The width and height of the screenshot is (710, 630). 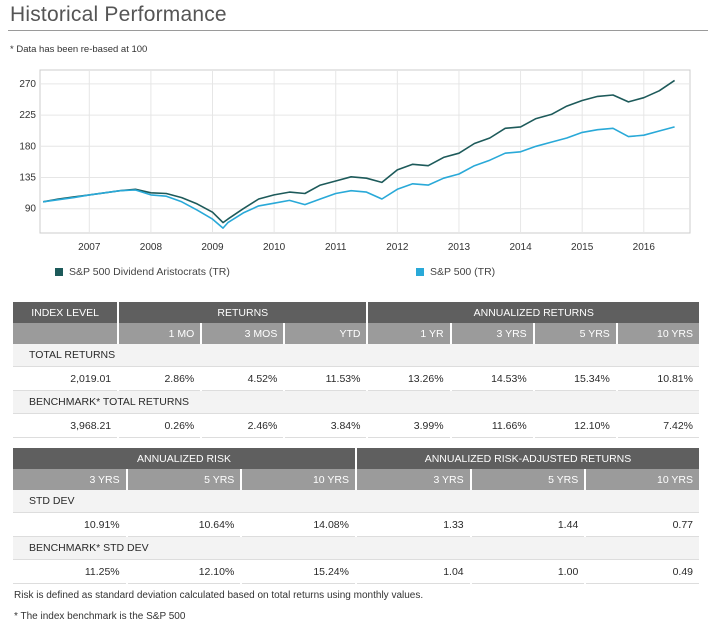 What do you see at coordinates (492, 426) in the screenshot?
I see `table-cell: 11.66%` at bounding box center [492, 426].